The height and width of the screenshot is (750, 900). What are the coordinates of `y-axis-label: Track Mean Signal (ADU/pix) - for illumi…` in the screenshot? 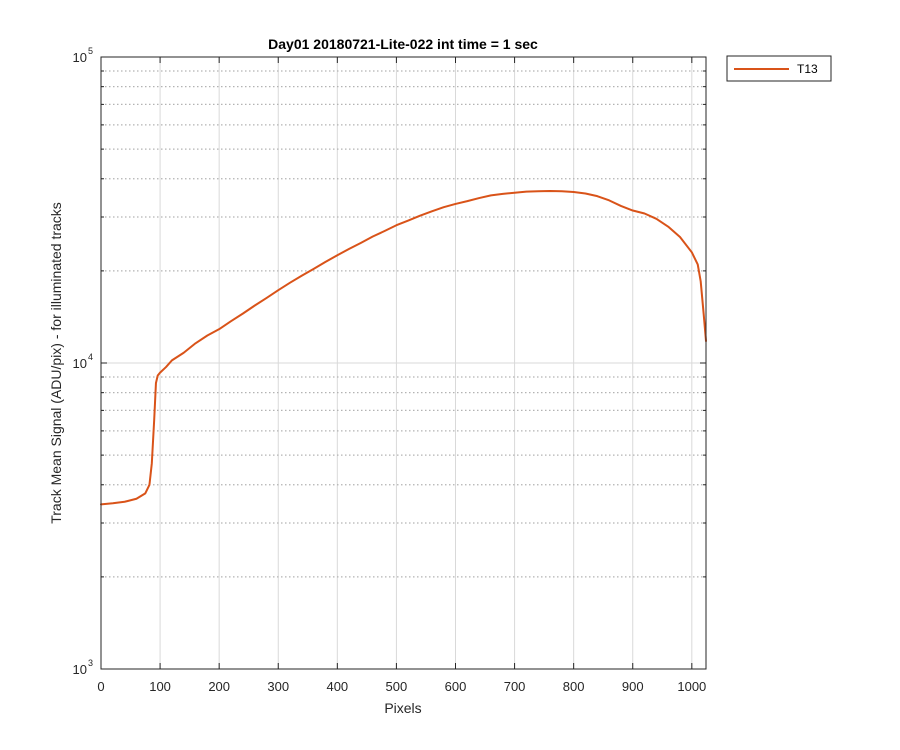 It's located at (56, 363).